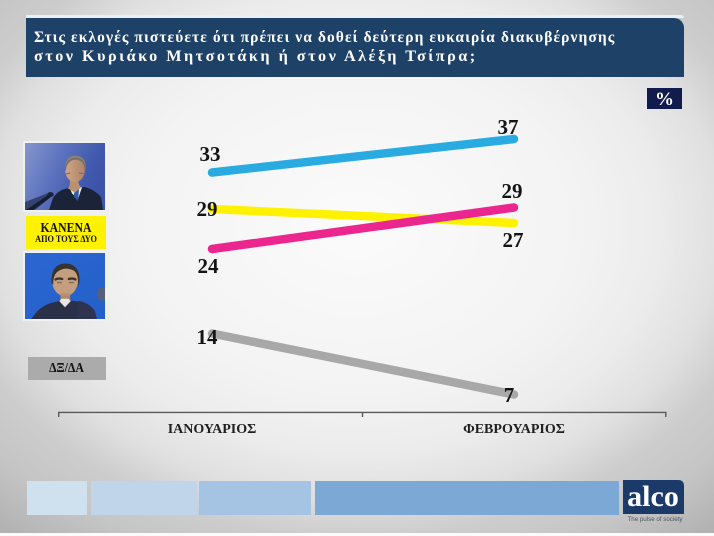  I want to click on svg-text: 24, so click(209, 266).